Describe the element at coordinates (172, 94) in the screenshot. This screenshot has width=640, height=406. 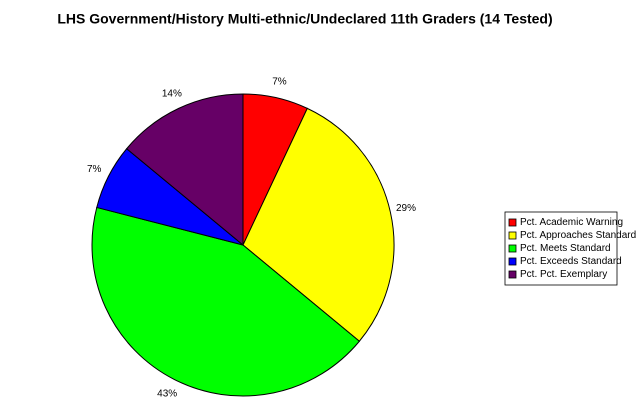
I see `data-label: 14%` at that location.